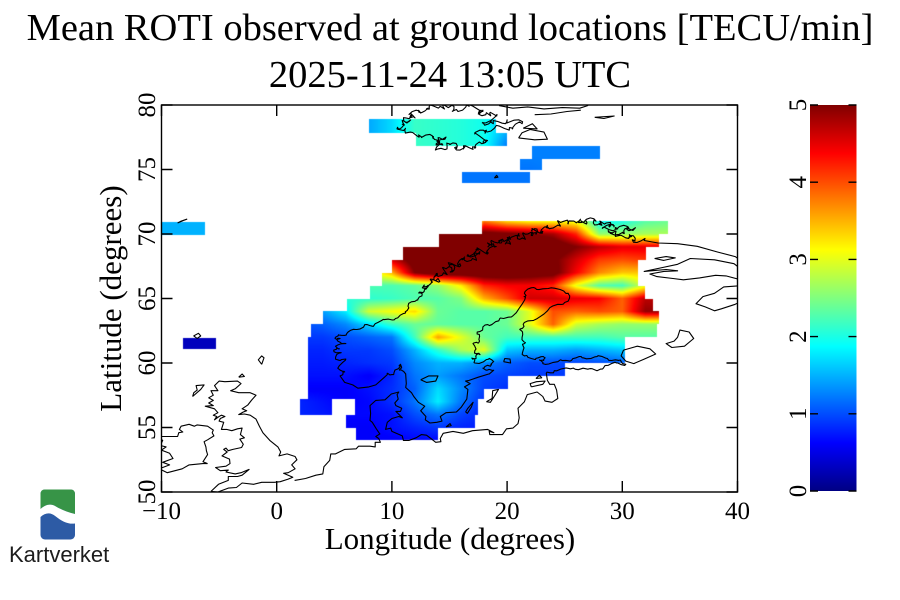 This screenshot has width=900, height=600. What do you see at coordinates (622, 511) in the screenshot?
I see `svg-text: 30` at bounding box center [622, 511].